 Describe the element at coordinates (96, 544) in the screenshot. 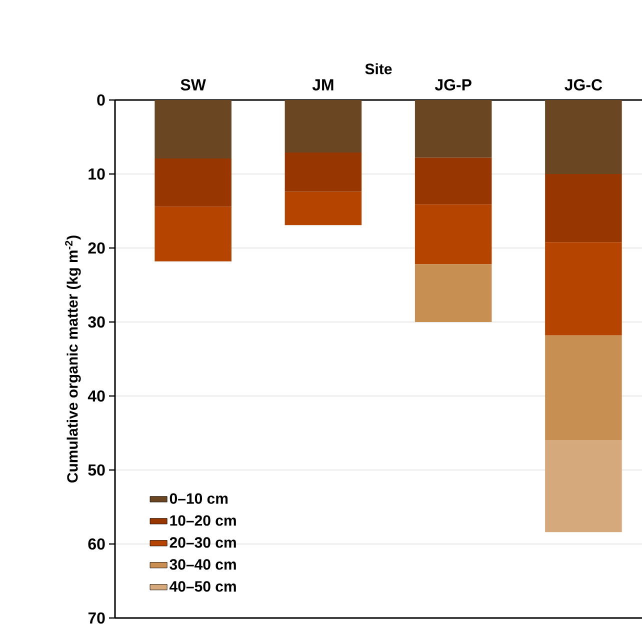

I see `y-tick-label: 60` at that location.